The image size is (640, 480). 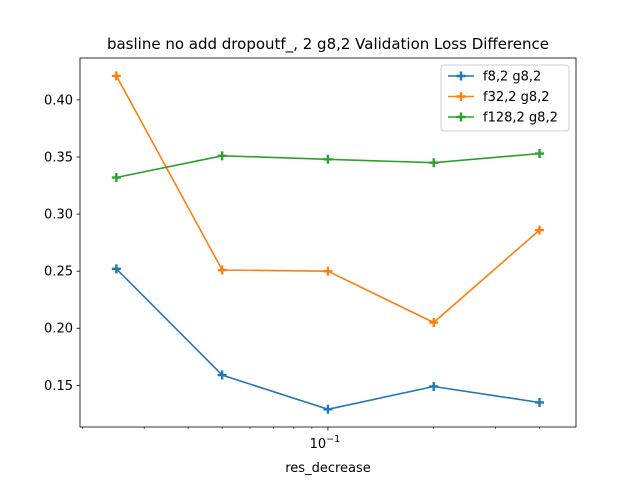 What do you see at coordinates (58, 215) in the screenshot?
I see `y-tick-label-4: 0.30` at bounding box center [58, 215].